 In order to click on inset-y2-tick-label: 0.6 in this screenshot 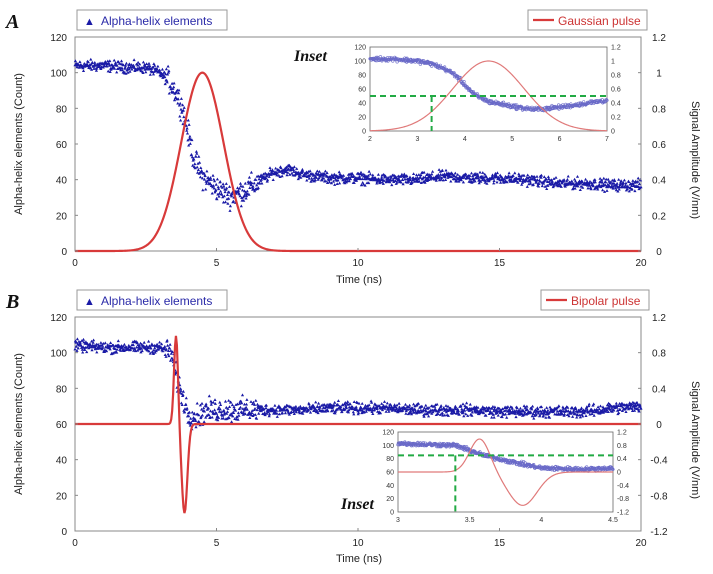, I will do `click(616, 90)`.